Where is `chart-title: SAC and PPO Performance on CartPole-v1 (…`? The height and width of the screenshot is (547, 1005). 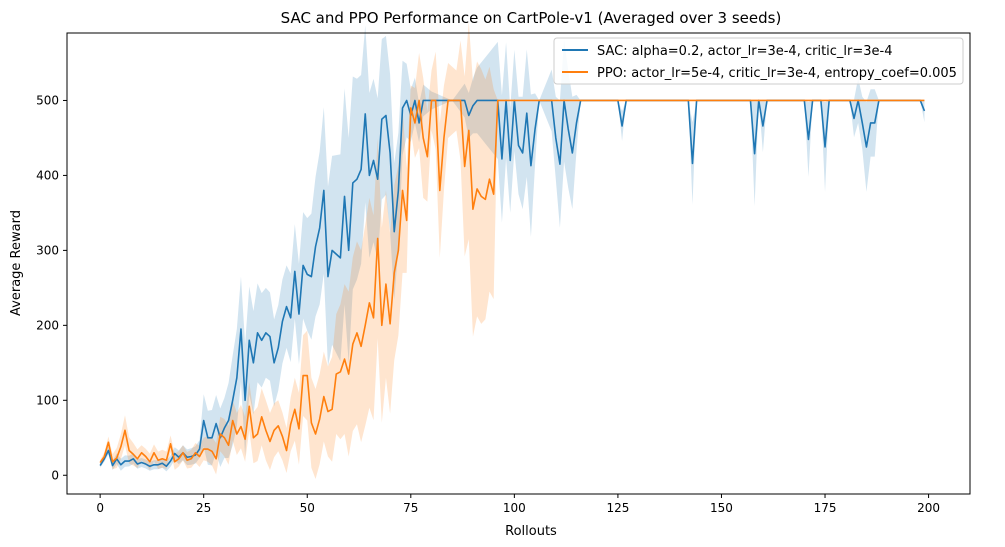 chart-title: SAC and PPO Performance on CartPole-v1 (… is located at coordinates (531, 18).